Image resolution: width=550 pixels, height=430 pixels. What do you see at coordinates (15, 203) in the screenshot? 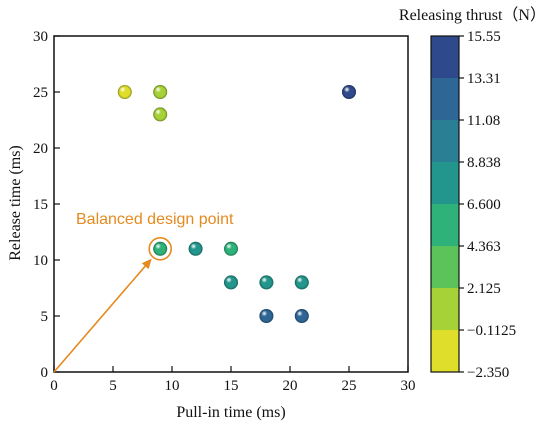
I see `y-axis-title: Release time (ms)` at bounding box center [15, 203].